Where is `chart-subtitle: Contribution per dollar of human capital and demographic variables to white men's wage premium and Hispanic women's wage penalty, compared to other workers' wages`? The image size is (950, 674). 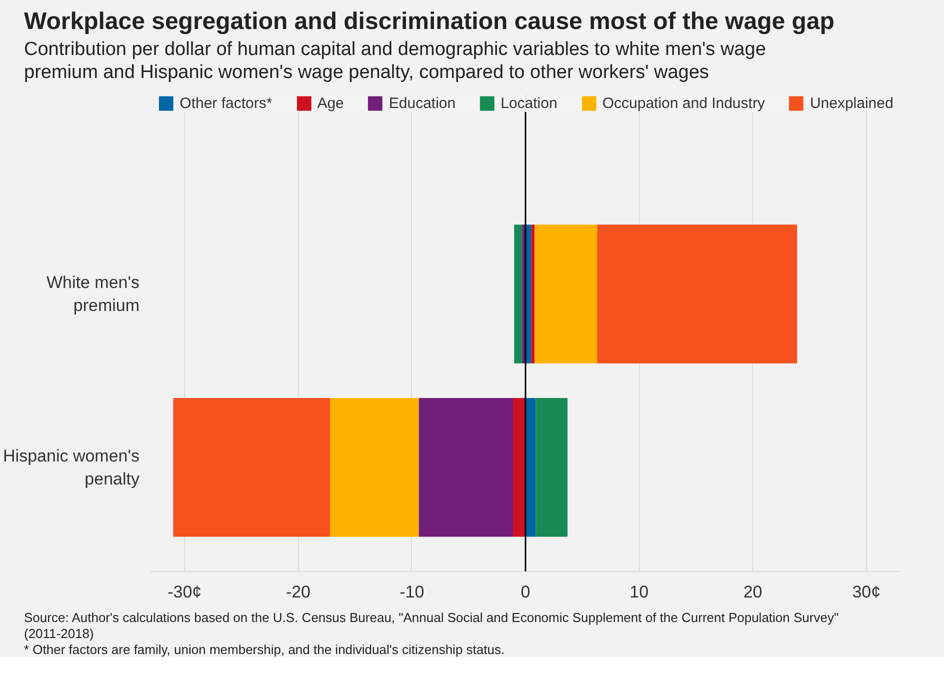 chart-subtitle: Contribution per dollar of human capital and demographic variables to white men's wage premium and Hispanic women's wage penalty, compared to other workers' wages is located at coordinates (395, 61).